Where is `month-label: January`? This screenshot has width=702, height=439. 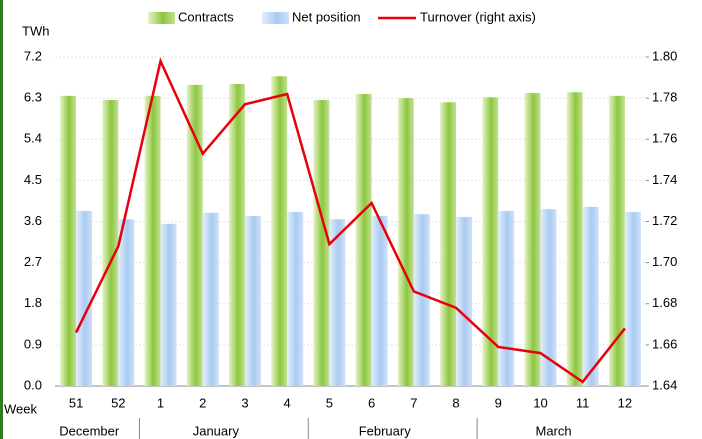
month-label: January is located at coordinates (216, 430).